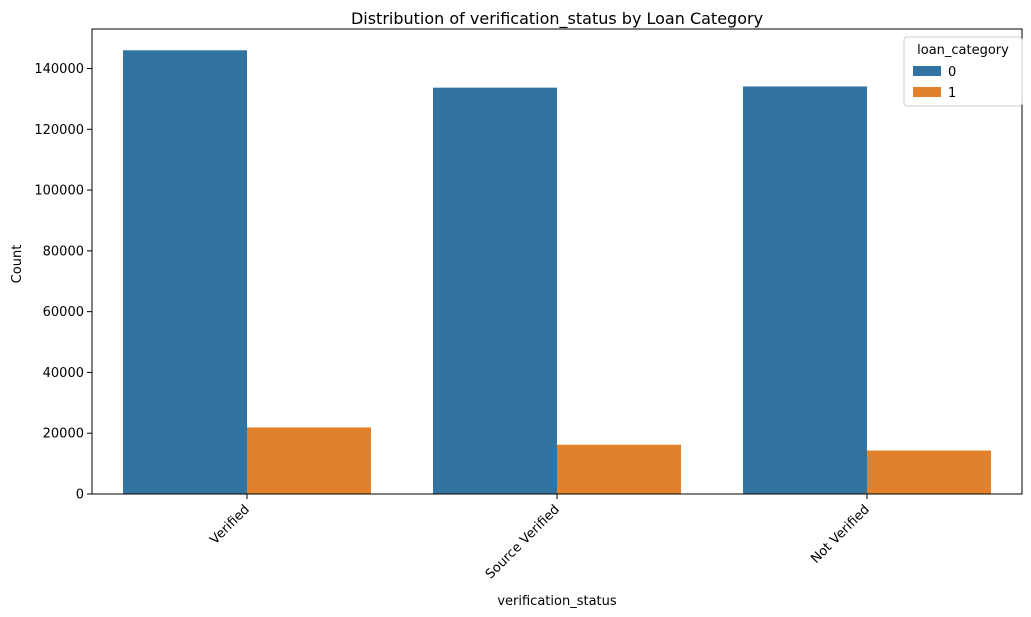  What do you see at coordinates (952, 93) in the screenshot?
I see `legend-label-series-1: 1` at bounding box center [952, 93].